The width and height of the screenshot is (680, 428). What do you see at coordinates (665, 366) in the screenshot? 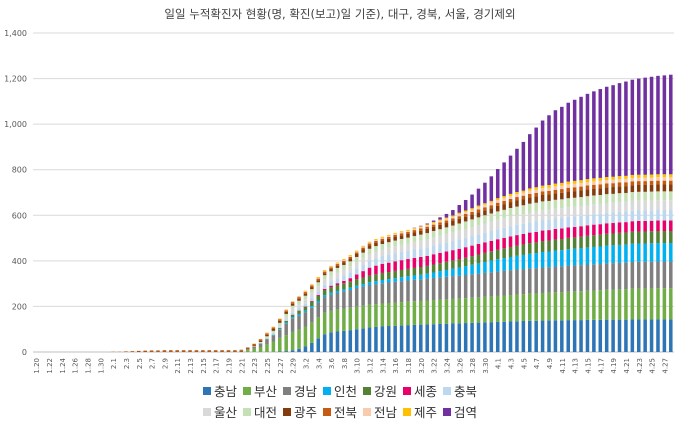
I see `x-tick-label: 4.27` at bounding box center [665, 366].